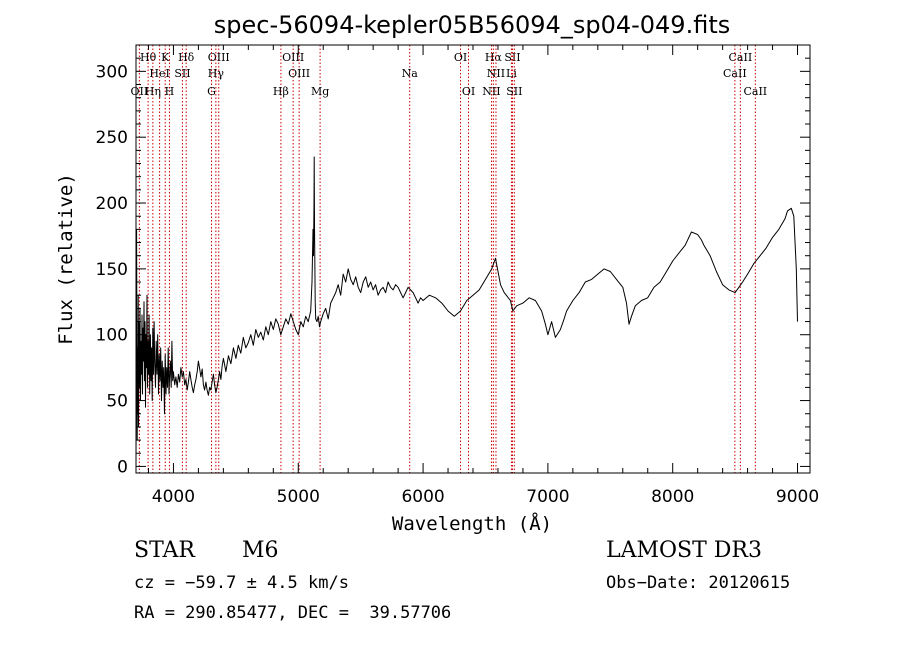 The image size is (900, 649). What do you see at coordinates (684, 550) in the screenshot?
I see `survey-name: LAMOST DR3` at bounding box center [684, 550].